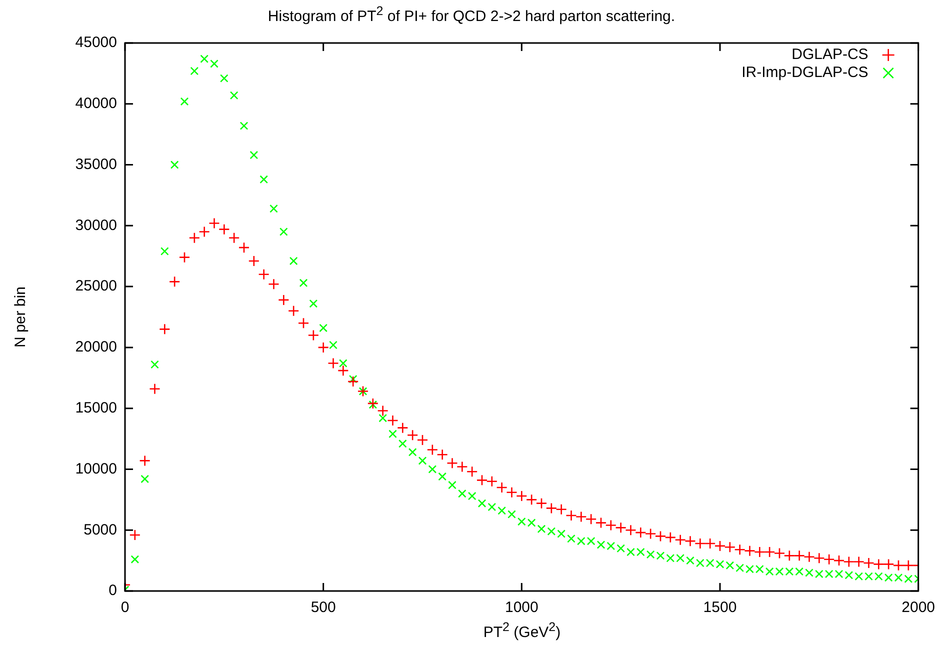 This screenshot has height=655, width=943. Describe the element at coordinates (830, 55) in the screenshot. I see `legend-label: DGLAP-CS` at that location.